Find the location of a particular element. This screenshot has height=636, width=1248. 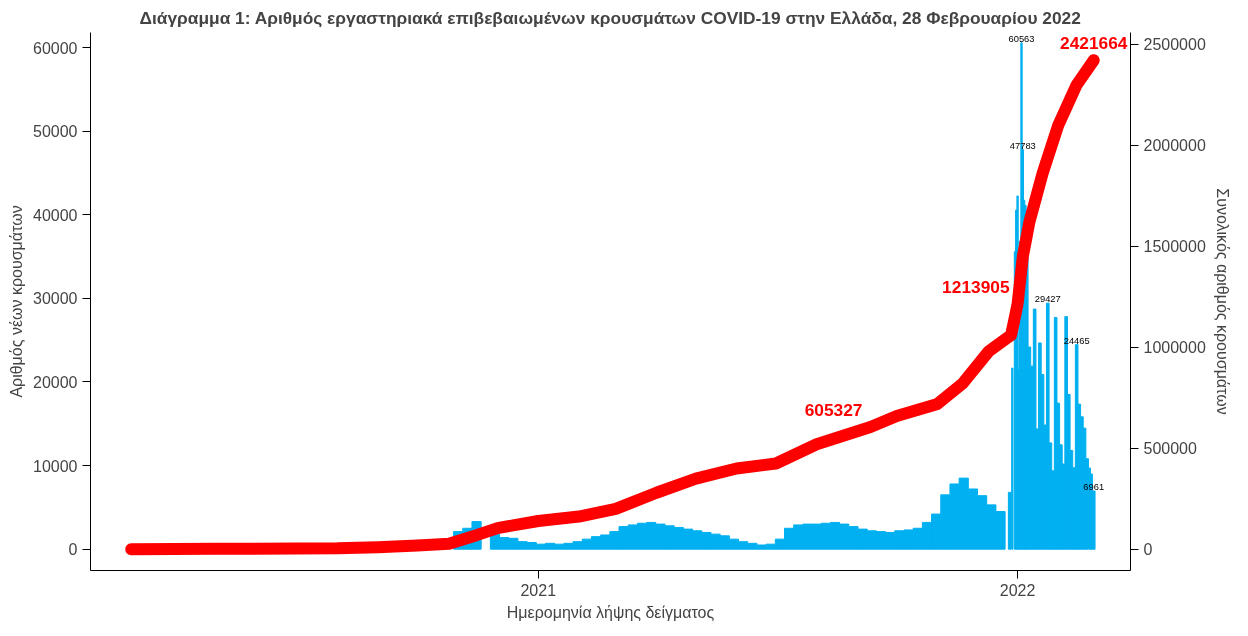

y2-axis-title: Συνολικός αριθμός κρουσμάτων is located at coordinates (1222, 301).